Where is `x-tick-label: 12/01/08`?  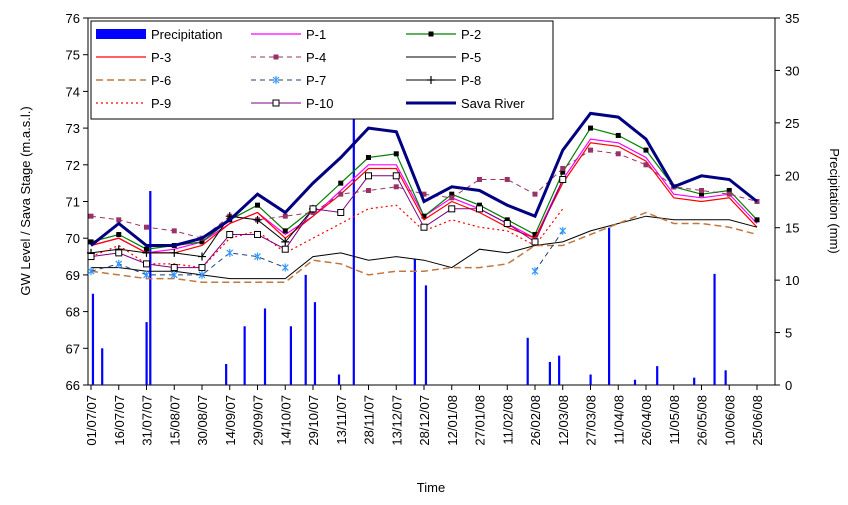 x-tick-label: 12/01/08 is located at coordinates (452, 420).